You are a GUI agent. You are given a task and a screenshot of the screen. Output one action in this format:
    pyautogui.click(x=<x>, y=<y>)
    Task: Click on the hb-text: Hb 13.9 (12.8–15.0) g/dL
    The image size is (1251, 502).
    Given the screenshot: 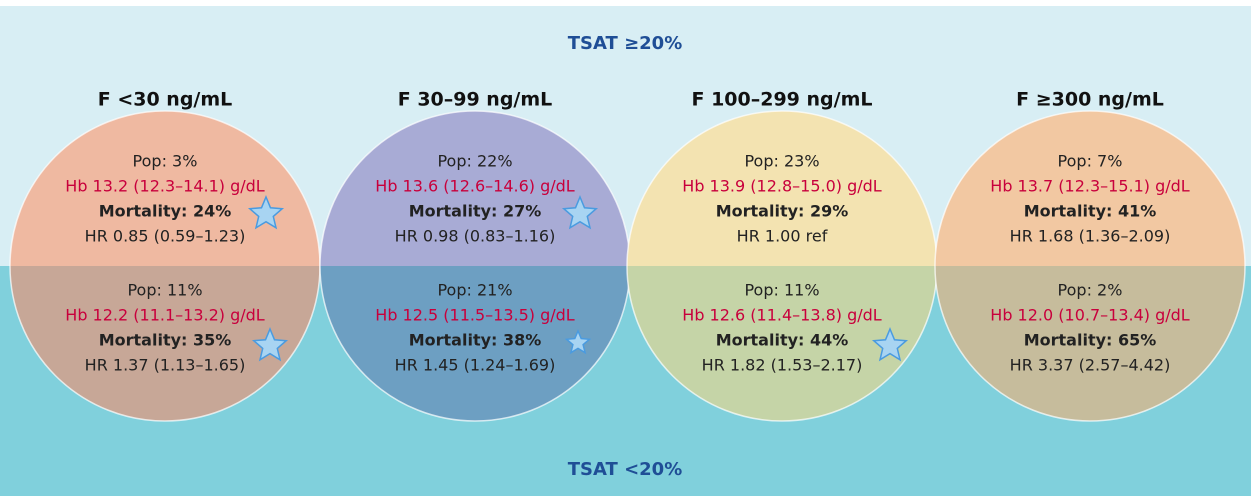 What is the action you would take?
    pyautogui.click(x=782, y=186)
    